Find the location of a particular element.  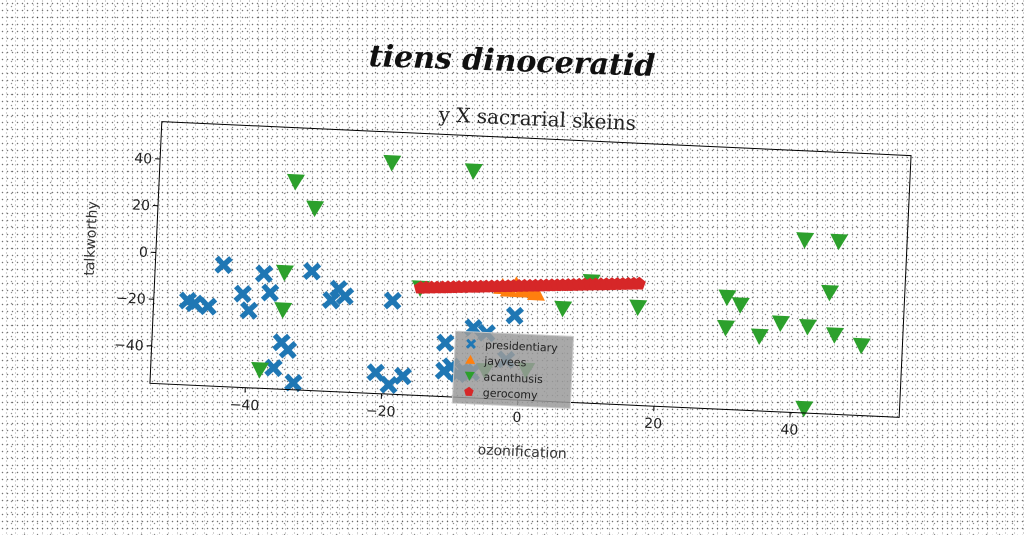

x-tick-label-20: 20 is located at coordinates (653, 424).